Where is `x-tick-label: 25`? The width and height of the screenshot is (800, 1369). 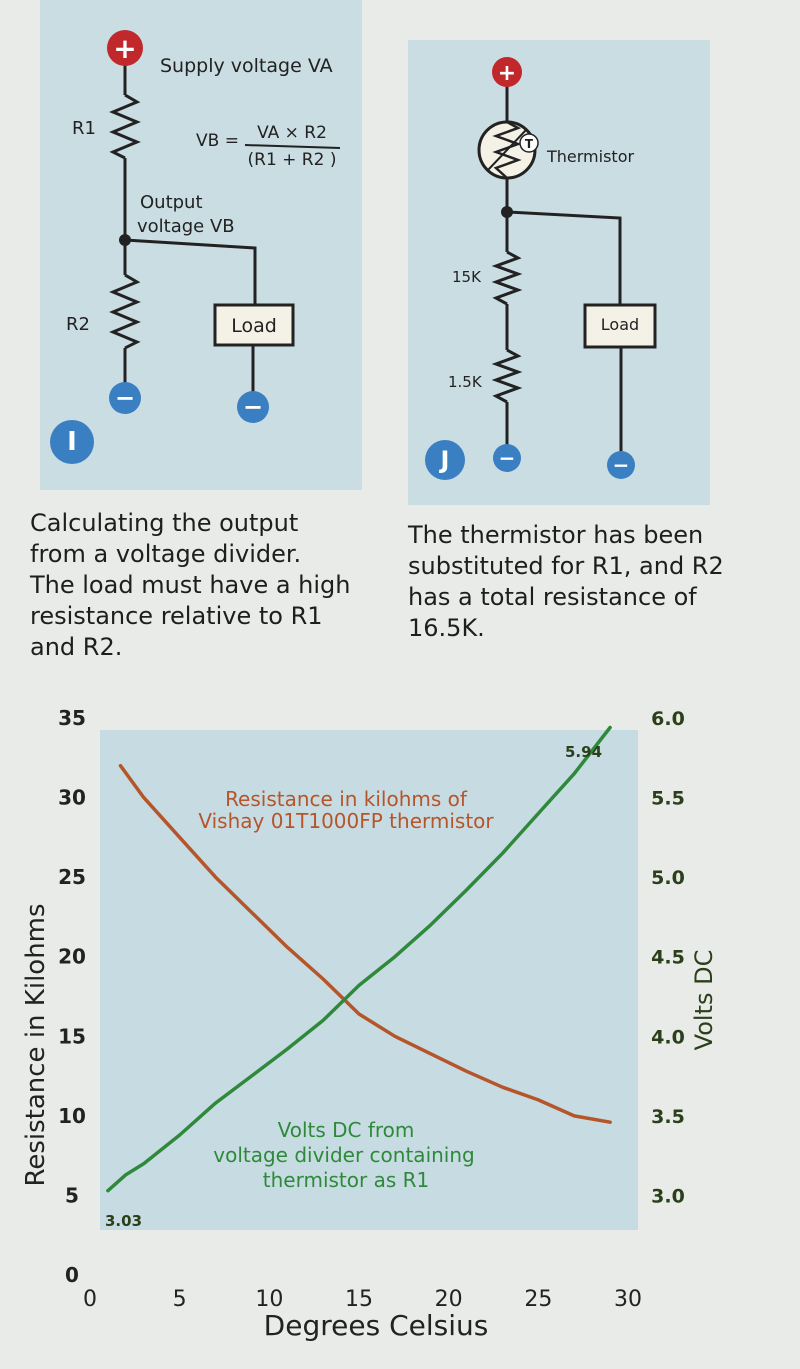 x-tick-label: 25 is located at coordinates (538, 1299).